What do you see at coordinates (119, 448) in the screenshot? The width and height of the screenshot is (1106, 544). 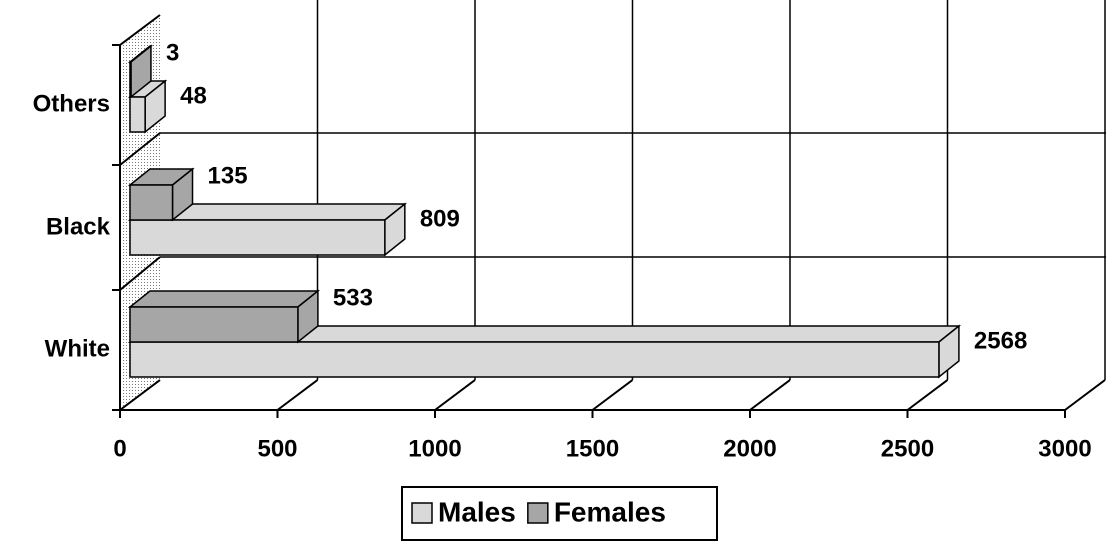 I see `x-tick-label: 0` at bounding box center [119, 448].